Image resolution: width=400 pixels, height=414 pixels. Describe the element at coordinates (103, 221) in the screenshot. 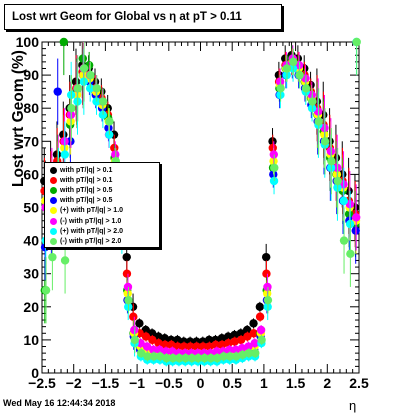

I see `legend-entry: (-) with pT/|q| > 1.0` at that location.